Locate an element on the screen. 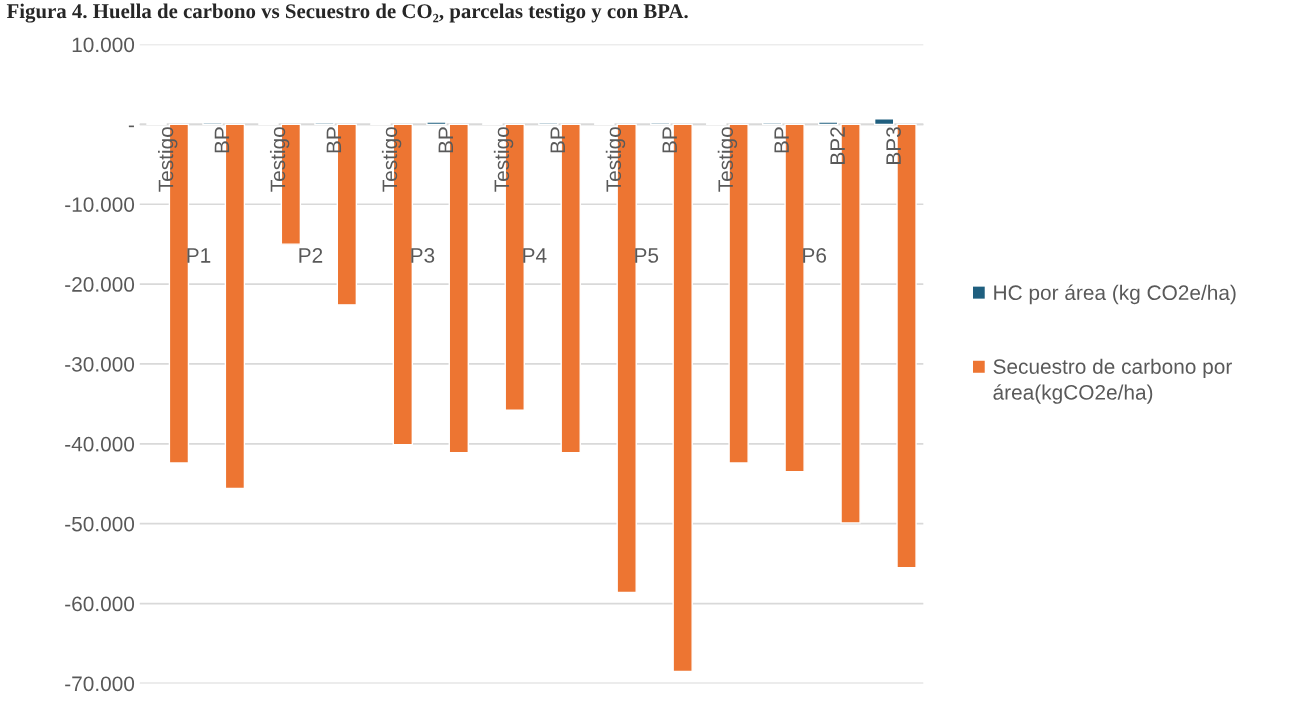 The image size is (1306, 706). y-tick-label: -10.000 is located at coordinates (100, 204).